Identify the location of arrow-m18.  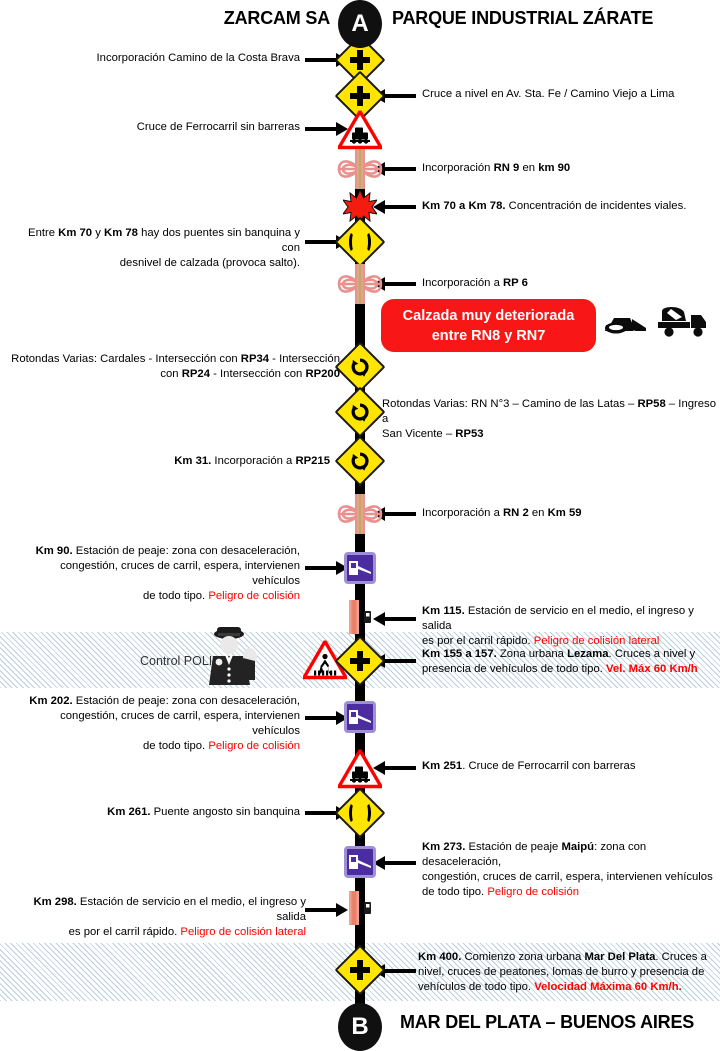
(394, 863).